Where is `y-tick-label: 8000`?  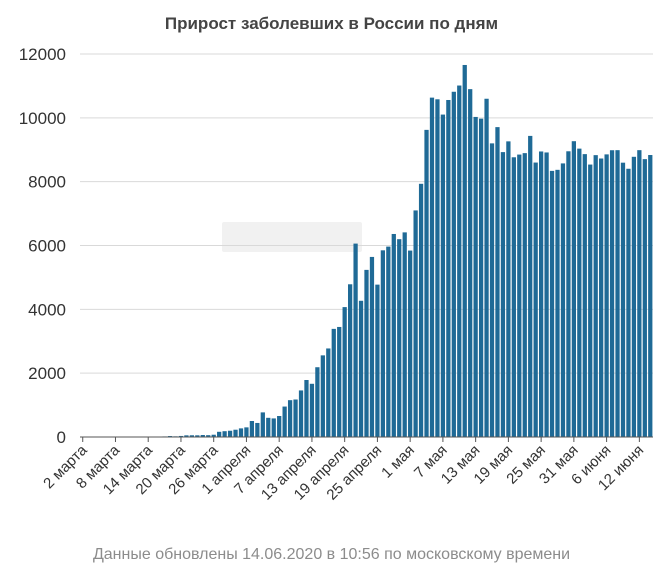
y-tick-label: 8000 is located at coordinates (47, 182).